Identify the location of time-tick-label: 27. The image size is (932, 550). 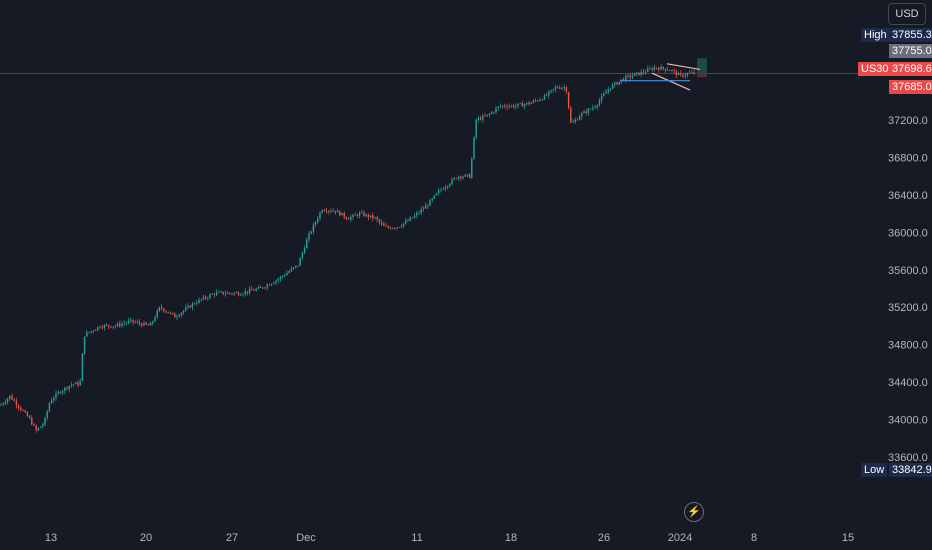
(232, 538).